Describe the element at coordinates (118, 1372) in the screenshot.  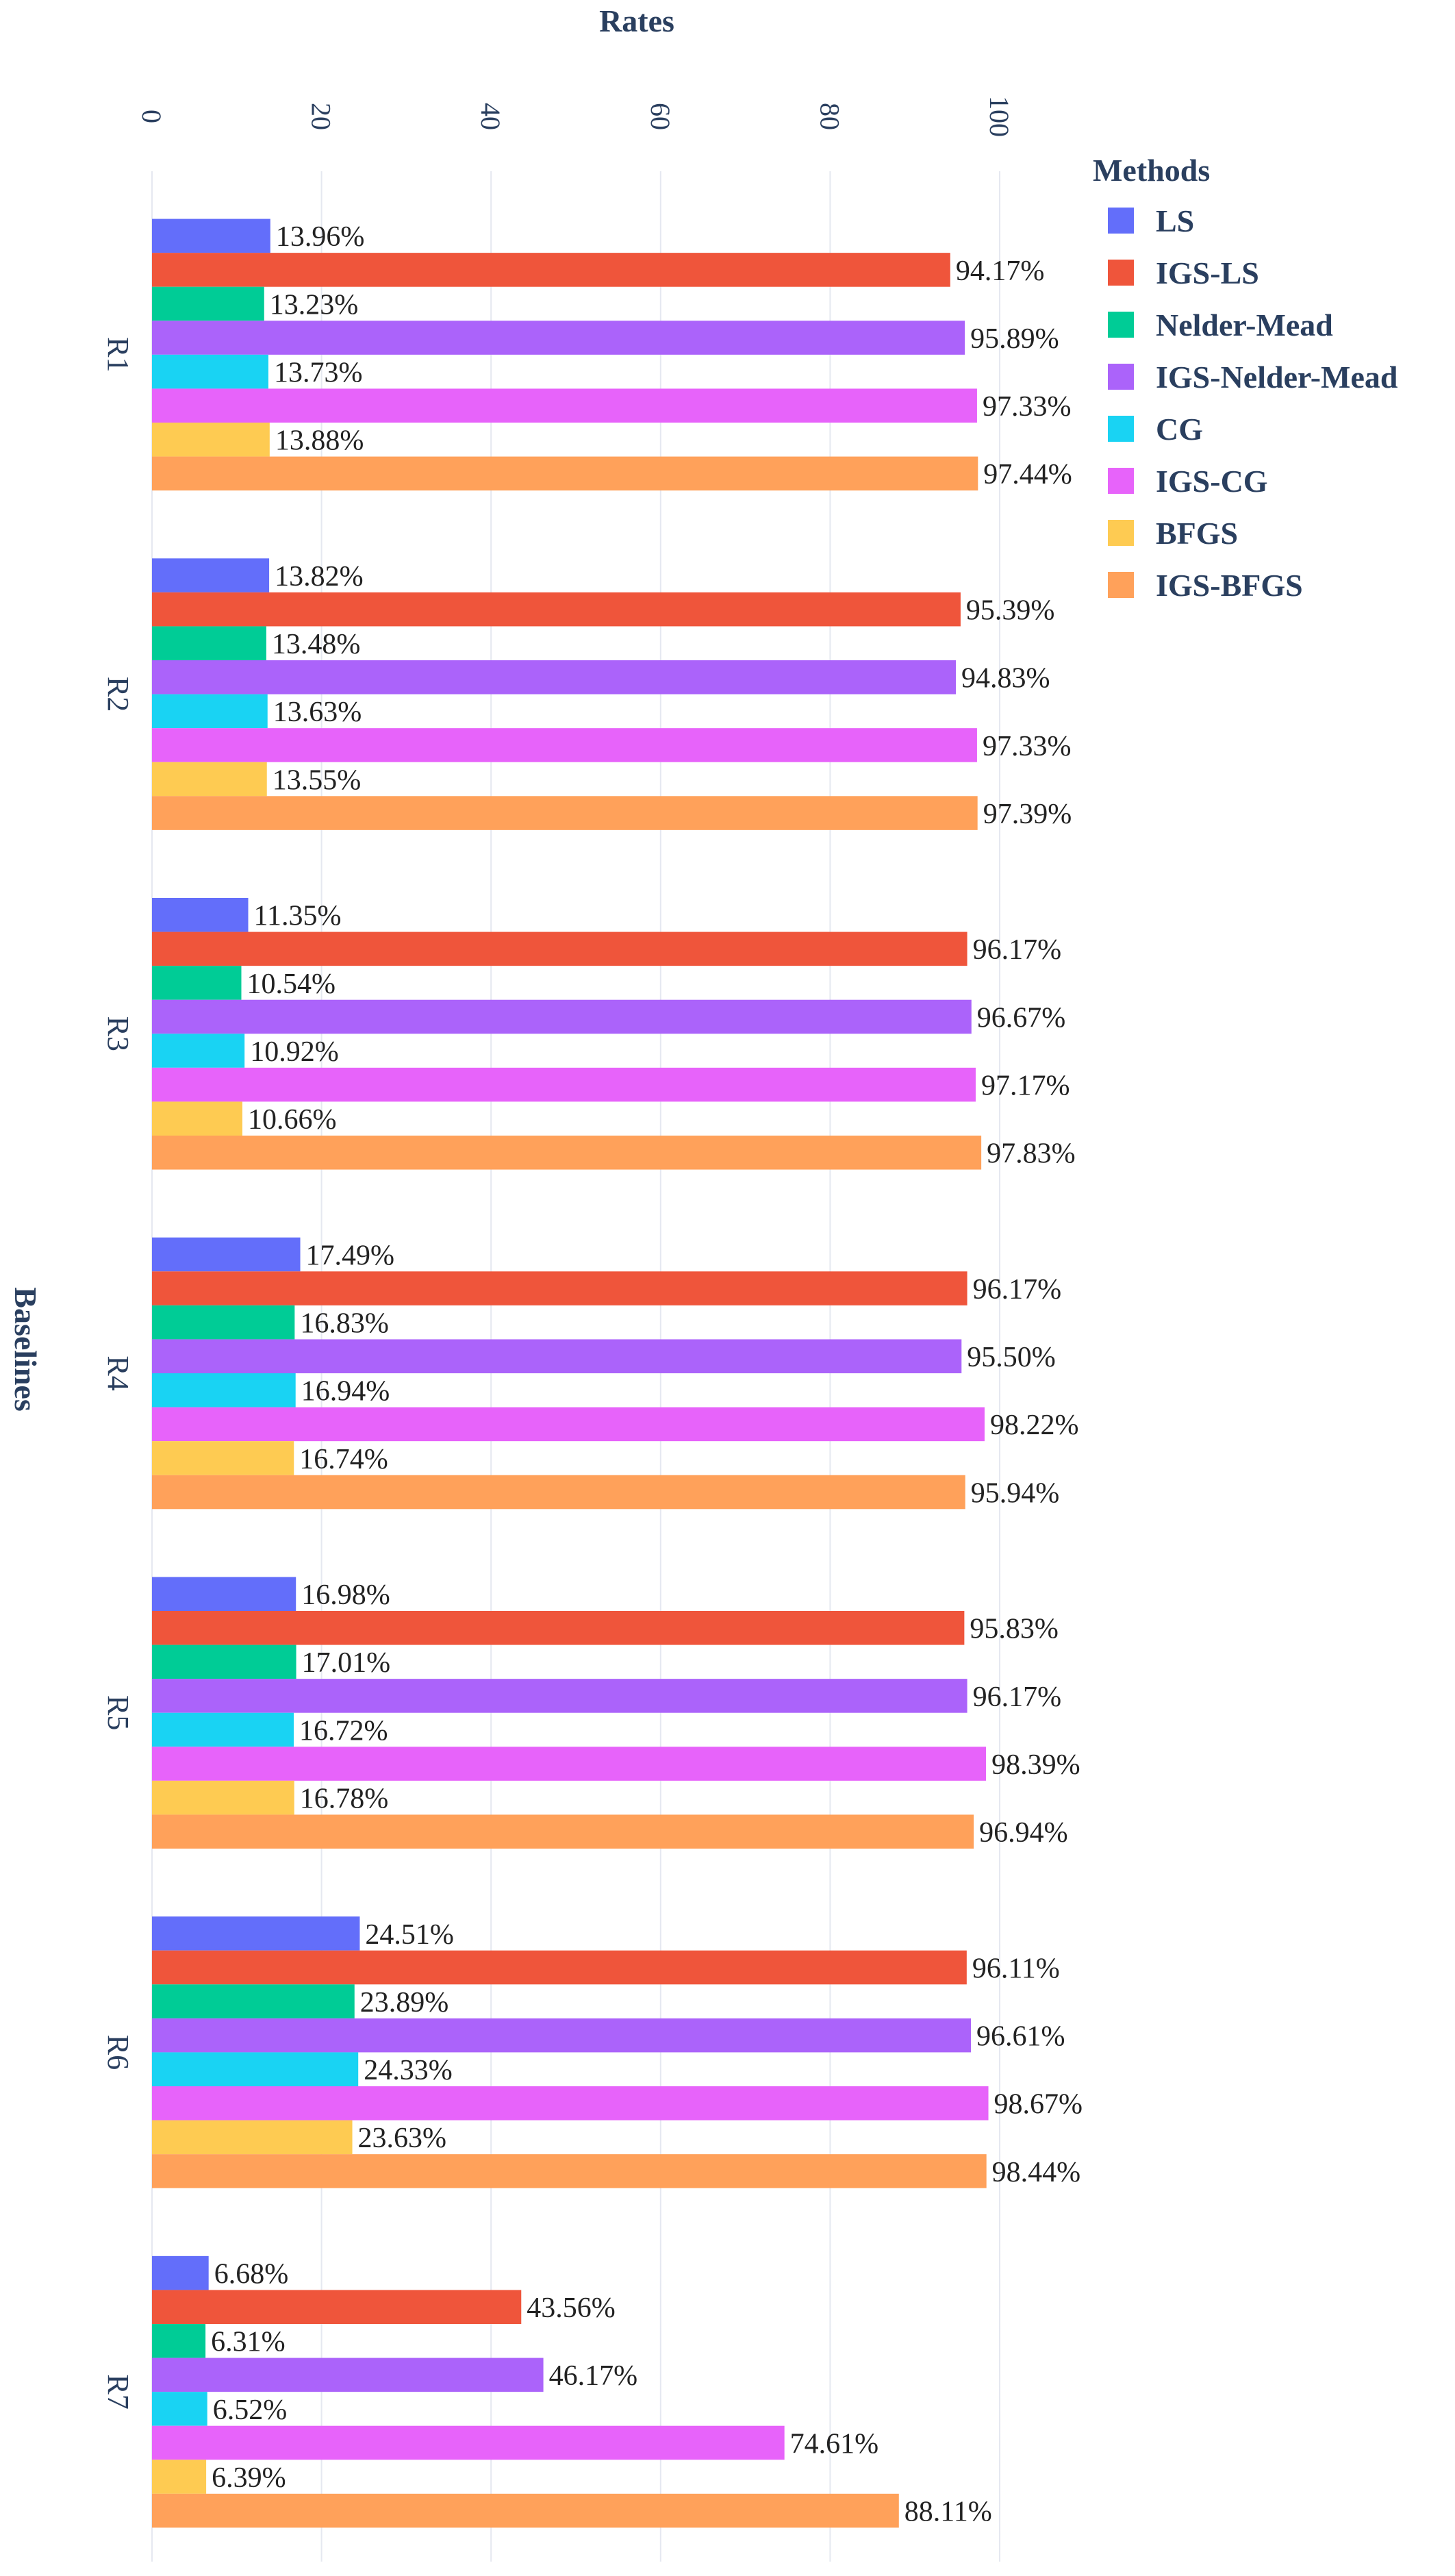
I see `y-category-label: R4` at that location.